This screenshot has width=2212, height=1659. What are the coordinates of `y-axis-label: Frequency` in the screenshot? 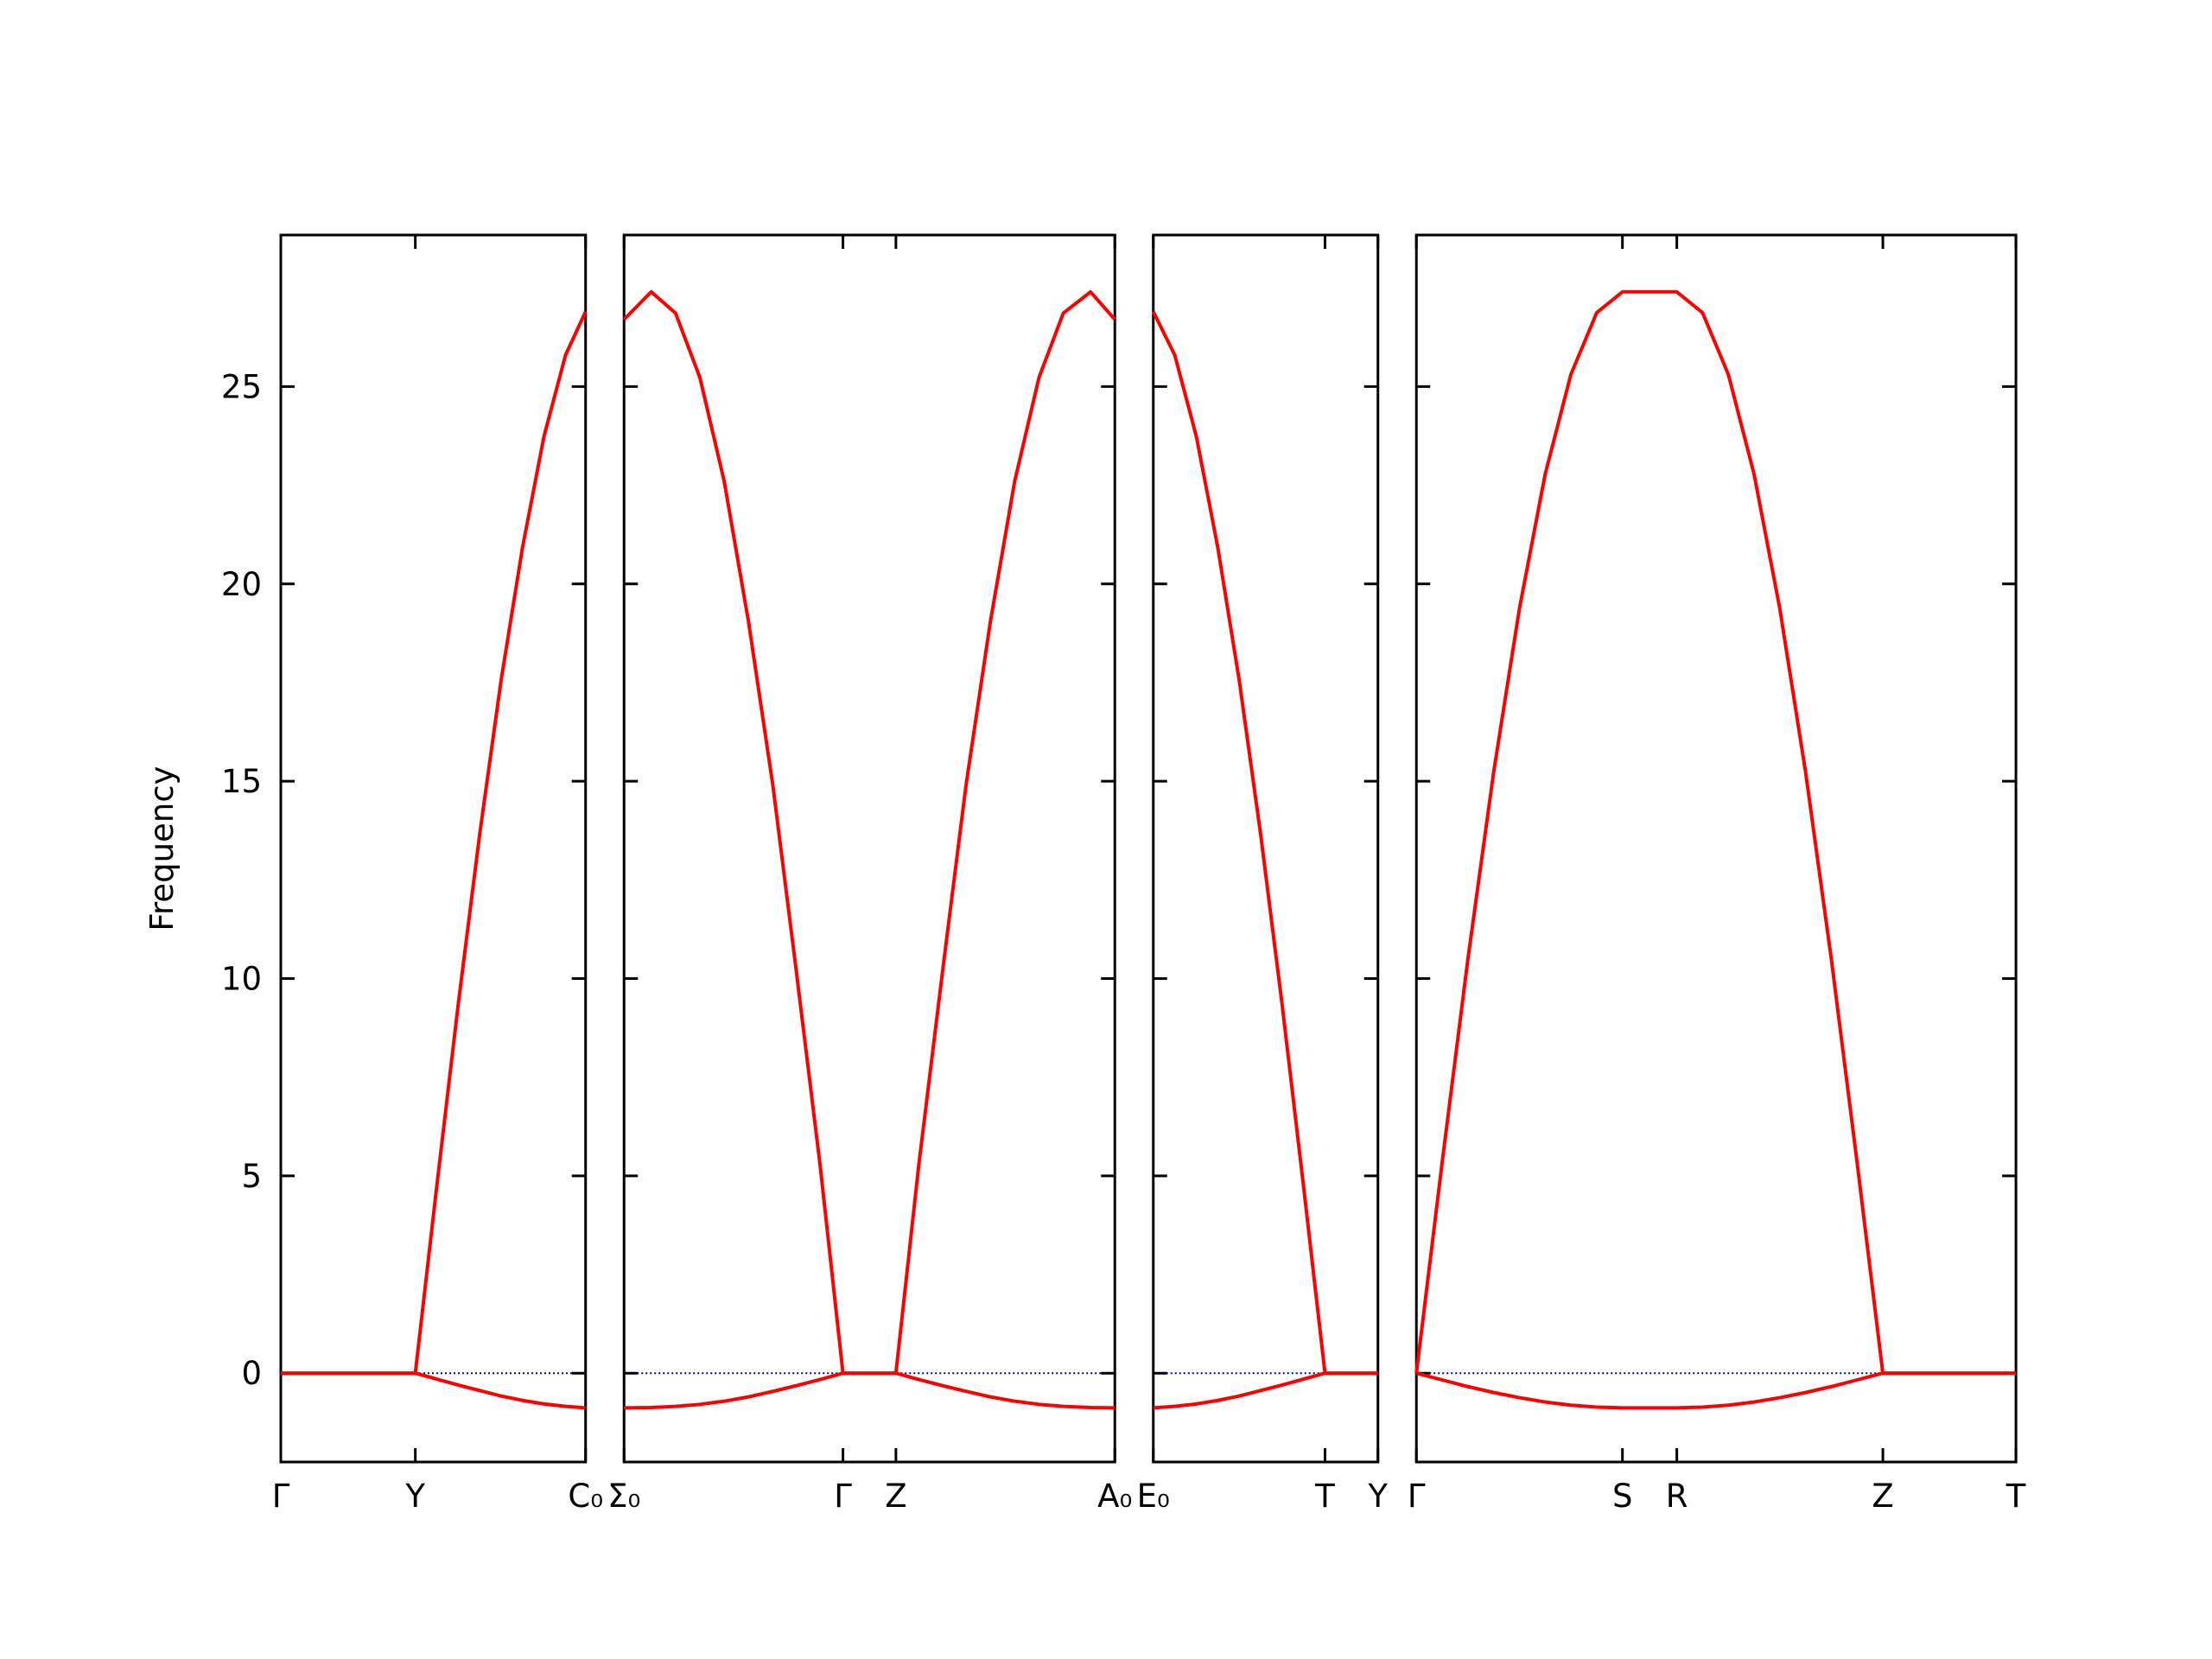 It's located at (162, 848).